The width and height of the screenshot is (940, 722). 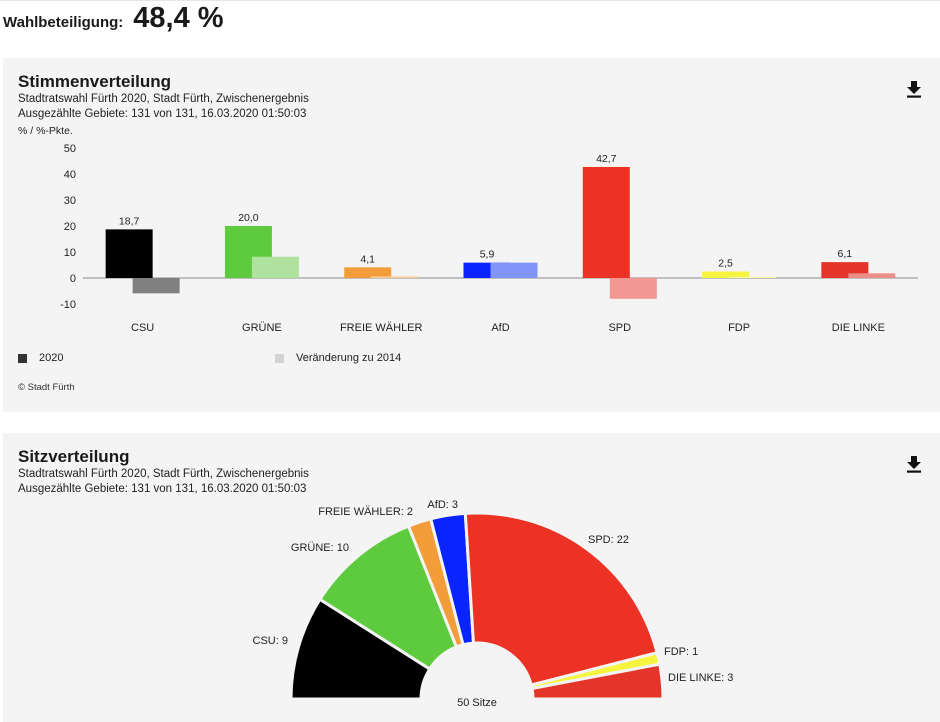 I want to click on bar-value-label: 18,7, so click(x=129, y=221).